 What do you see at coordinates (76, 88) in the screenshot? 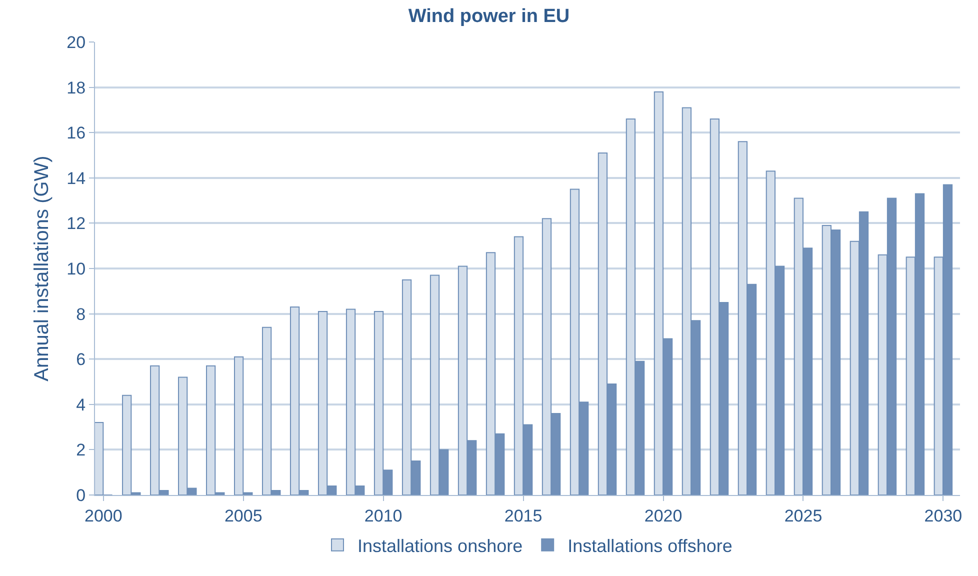
I see `y-tick-label: 18` at bounding box center [76, 88].